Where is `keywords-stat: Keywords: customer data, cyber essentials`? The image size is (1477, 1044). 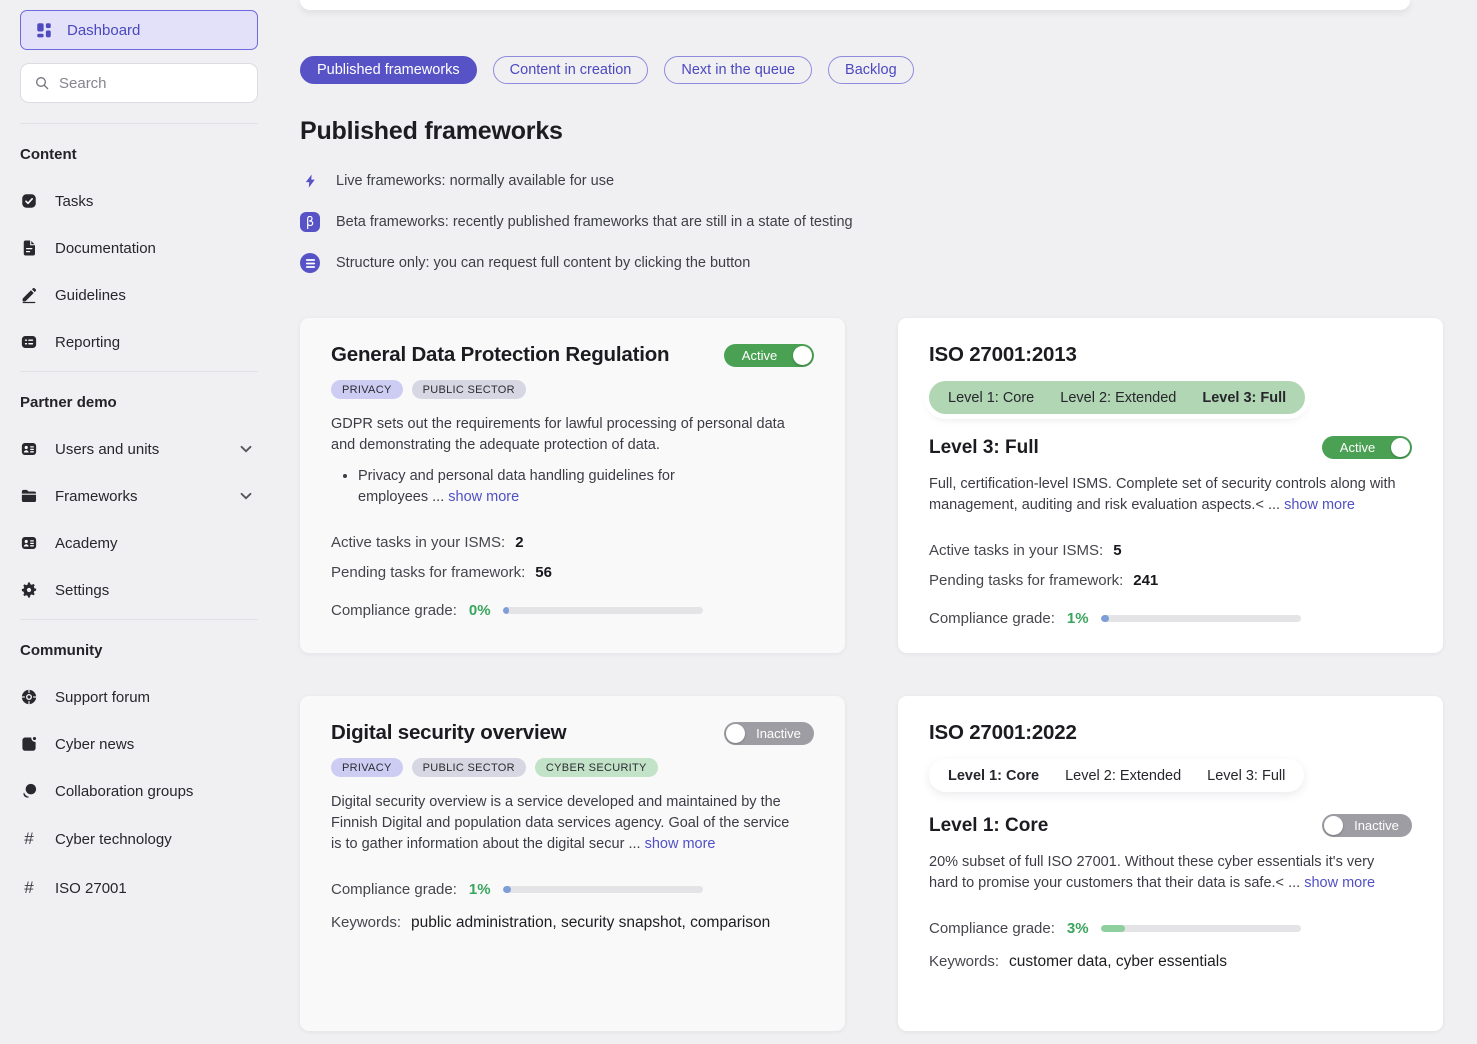 keywords-stat: Keywords: customer data, cyber essentials is located at coordinates (1078, 961).